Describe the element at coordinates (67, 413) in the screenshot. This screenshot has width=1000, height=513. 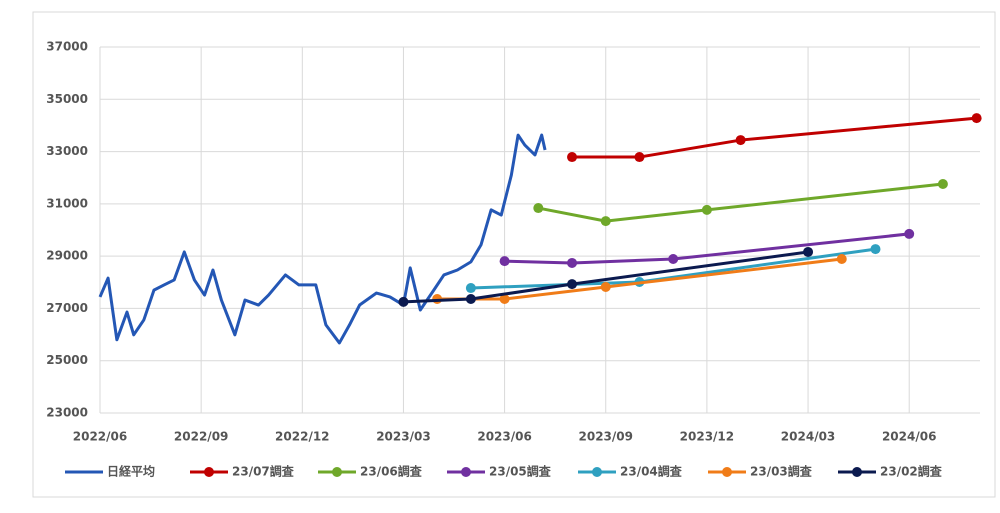
I see `y-tick-label: 23000` at that location.